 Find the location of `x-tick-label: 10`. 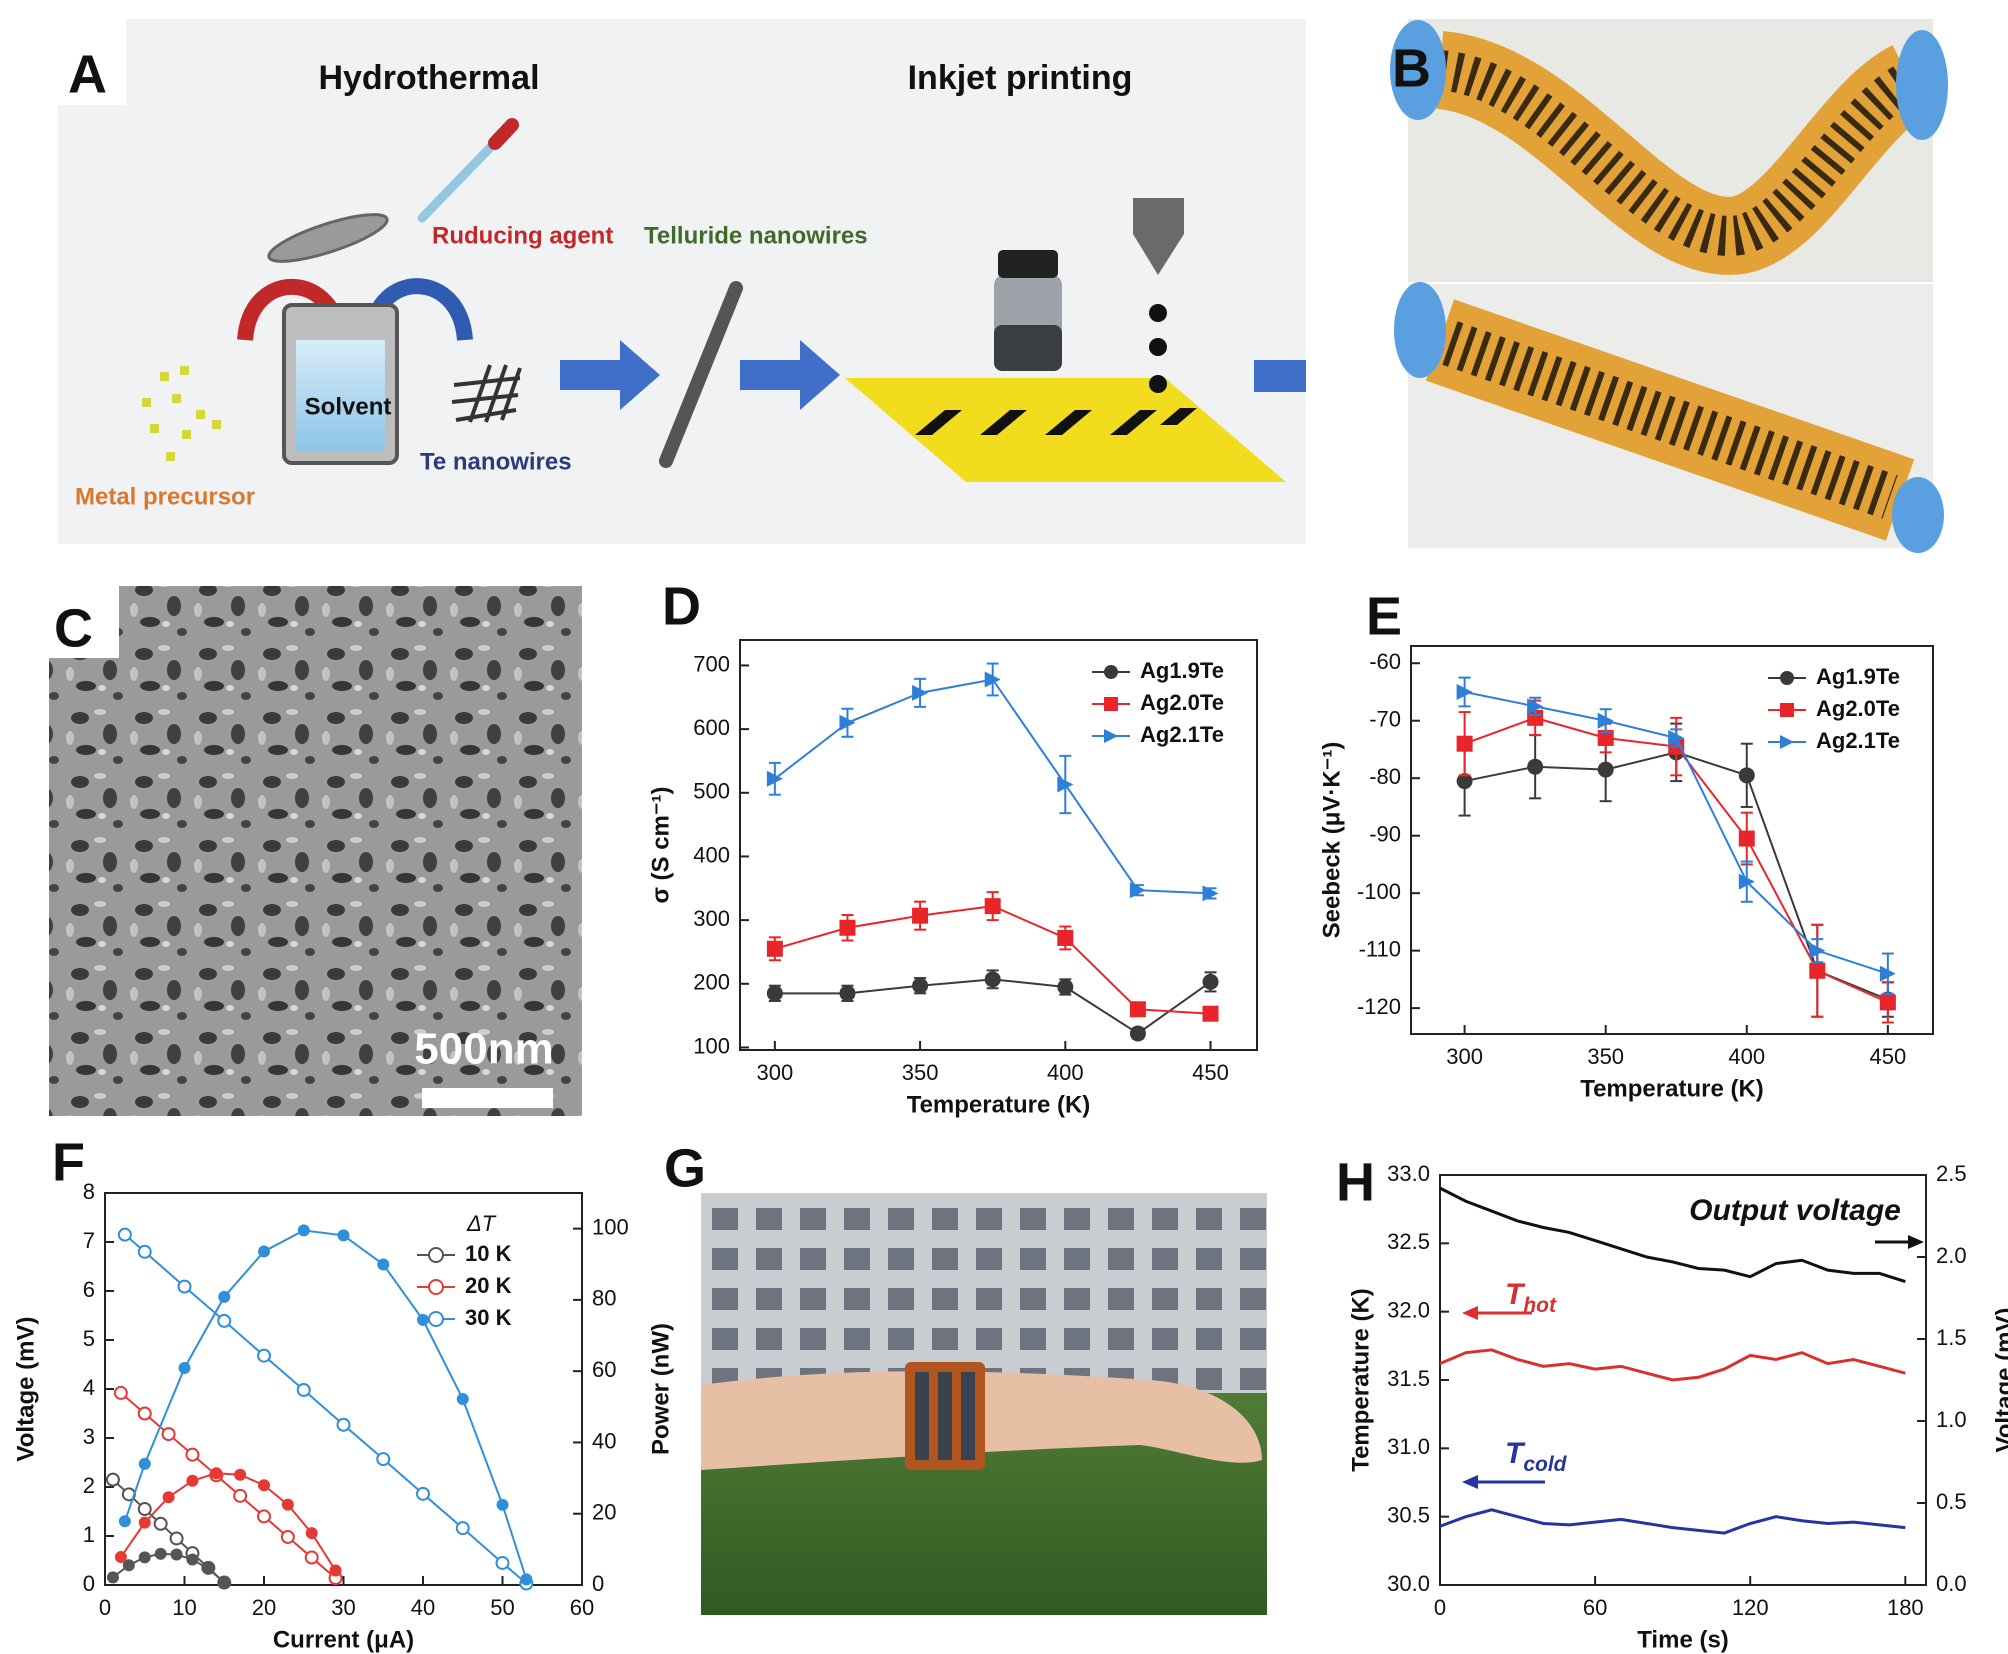

x-tick-label: 10 is located at coordinates (184, 1607).